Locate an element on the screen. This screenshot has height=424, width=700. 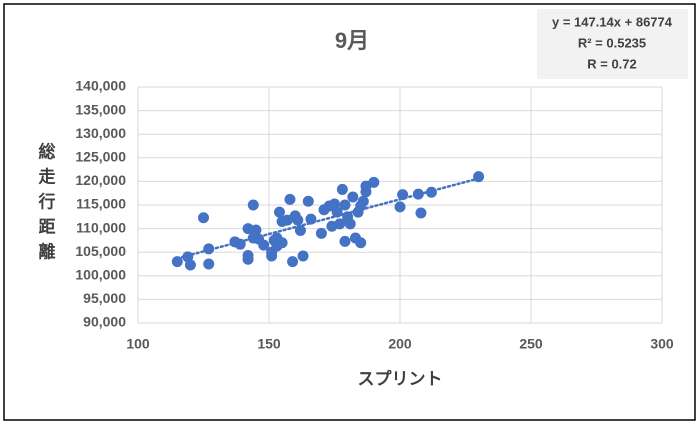
y-tick-label: 120,000 is located at coordinates (100, 180).